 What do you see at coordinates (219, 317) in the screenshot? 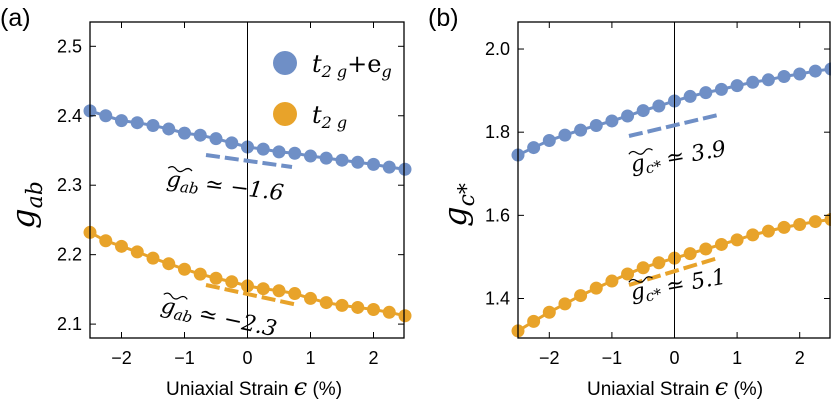
I see `panel-a-slope-label-2: gab ≃ −2.3` at bounding box center [219, 317].